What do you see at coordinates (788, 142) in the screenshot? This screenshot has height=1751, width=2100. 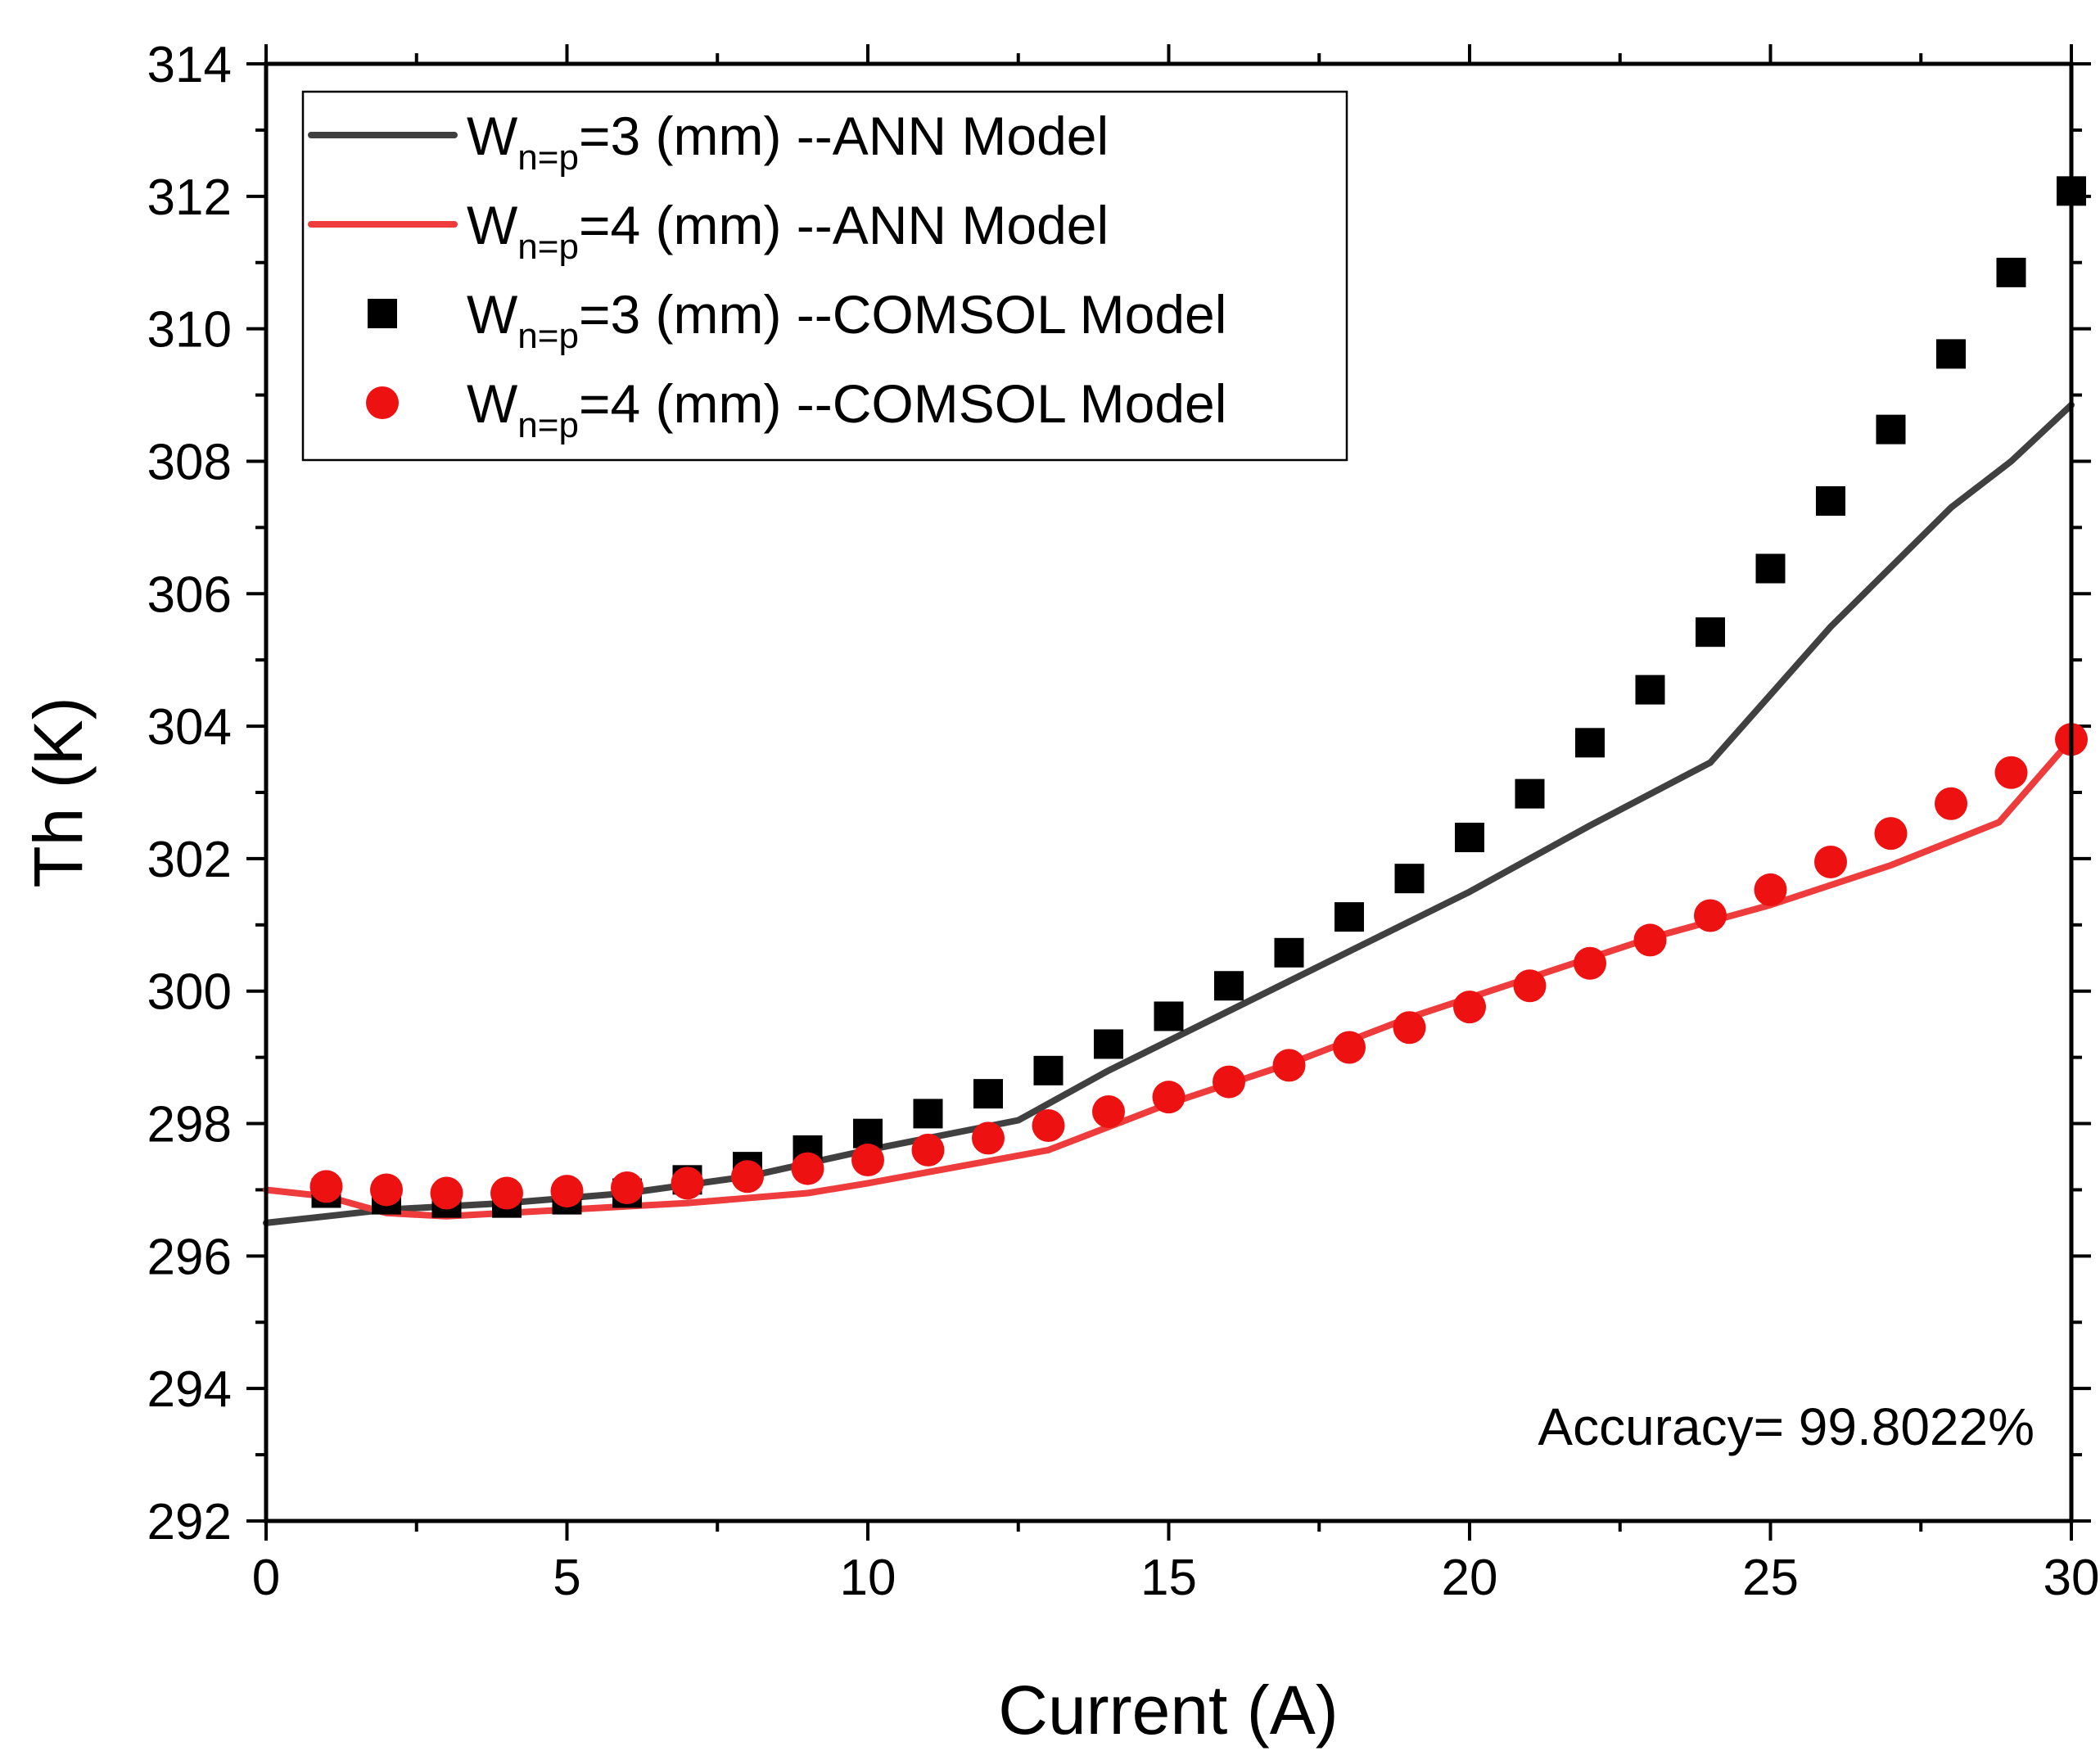 I see `legend-label: Wn=p=3 (mm) --ANN Model` at bounding box center [788, 142].